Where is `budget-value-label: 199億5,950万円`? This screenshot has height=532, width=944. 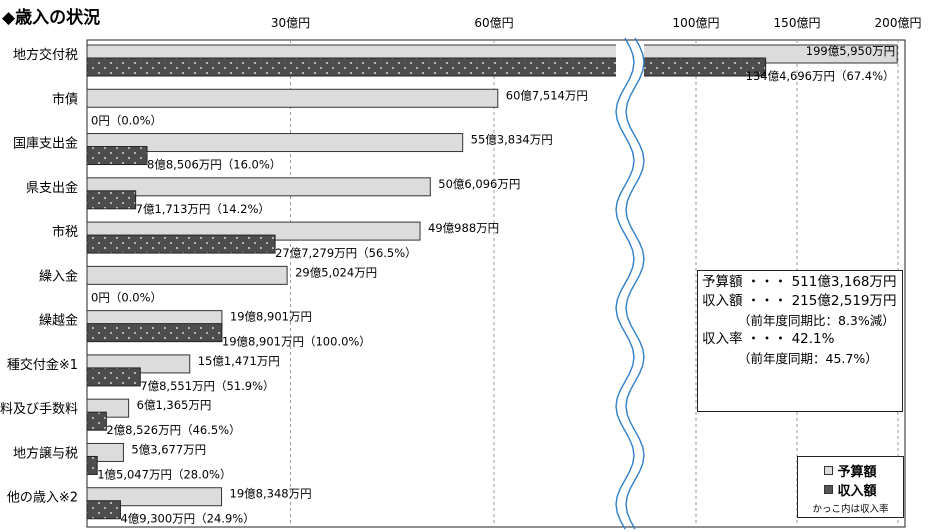 budget-value-label: 199億5,950万円 is located at coordinates (850, 51).